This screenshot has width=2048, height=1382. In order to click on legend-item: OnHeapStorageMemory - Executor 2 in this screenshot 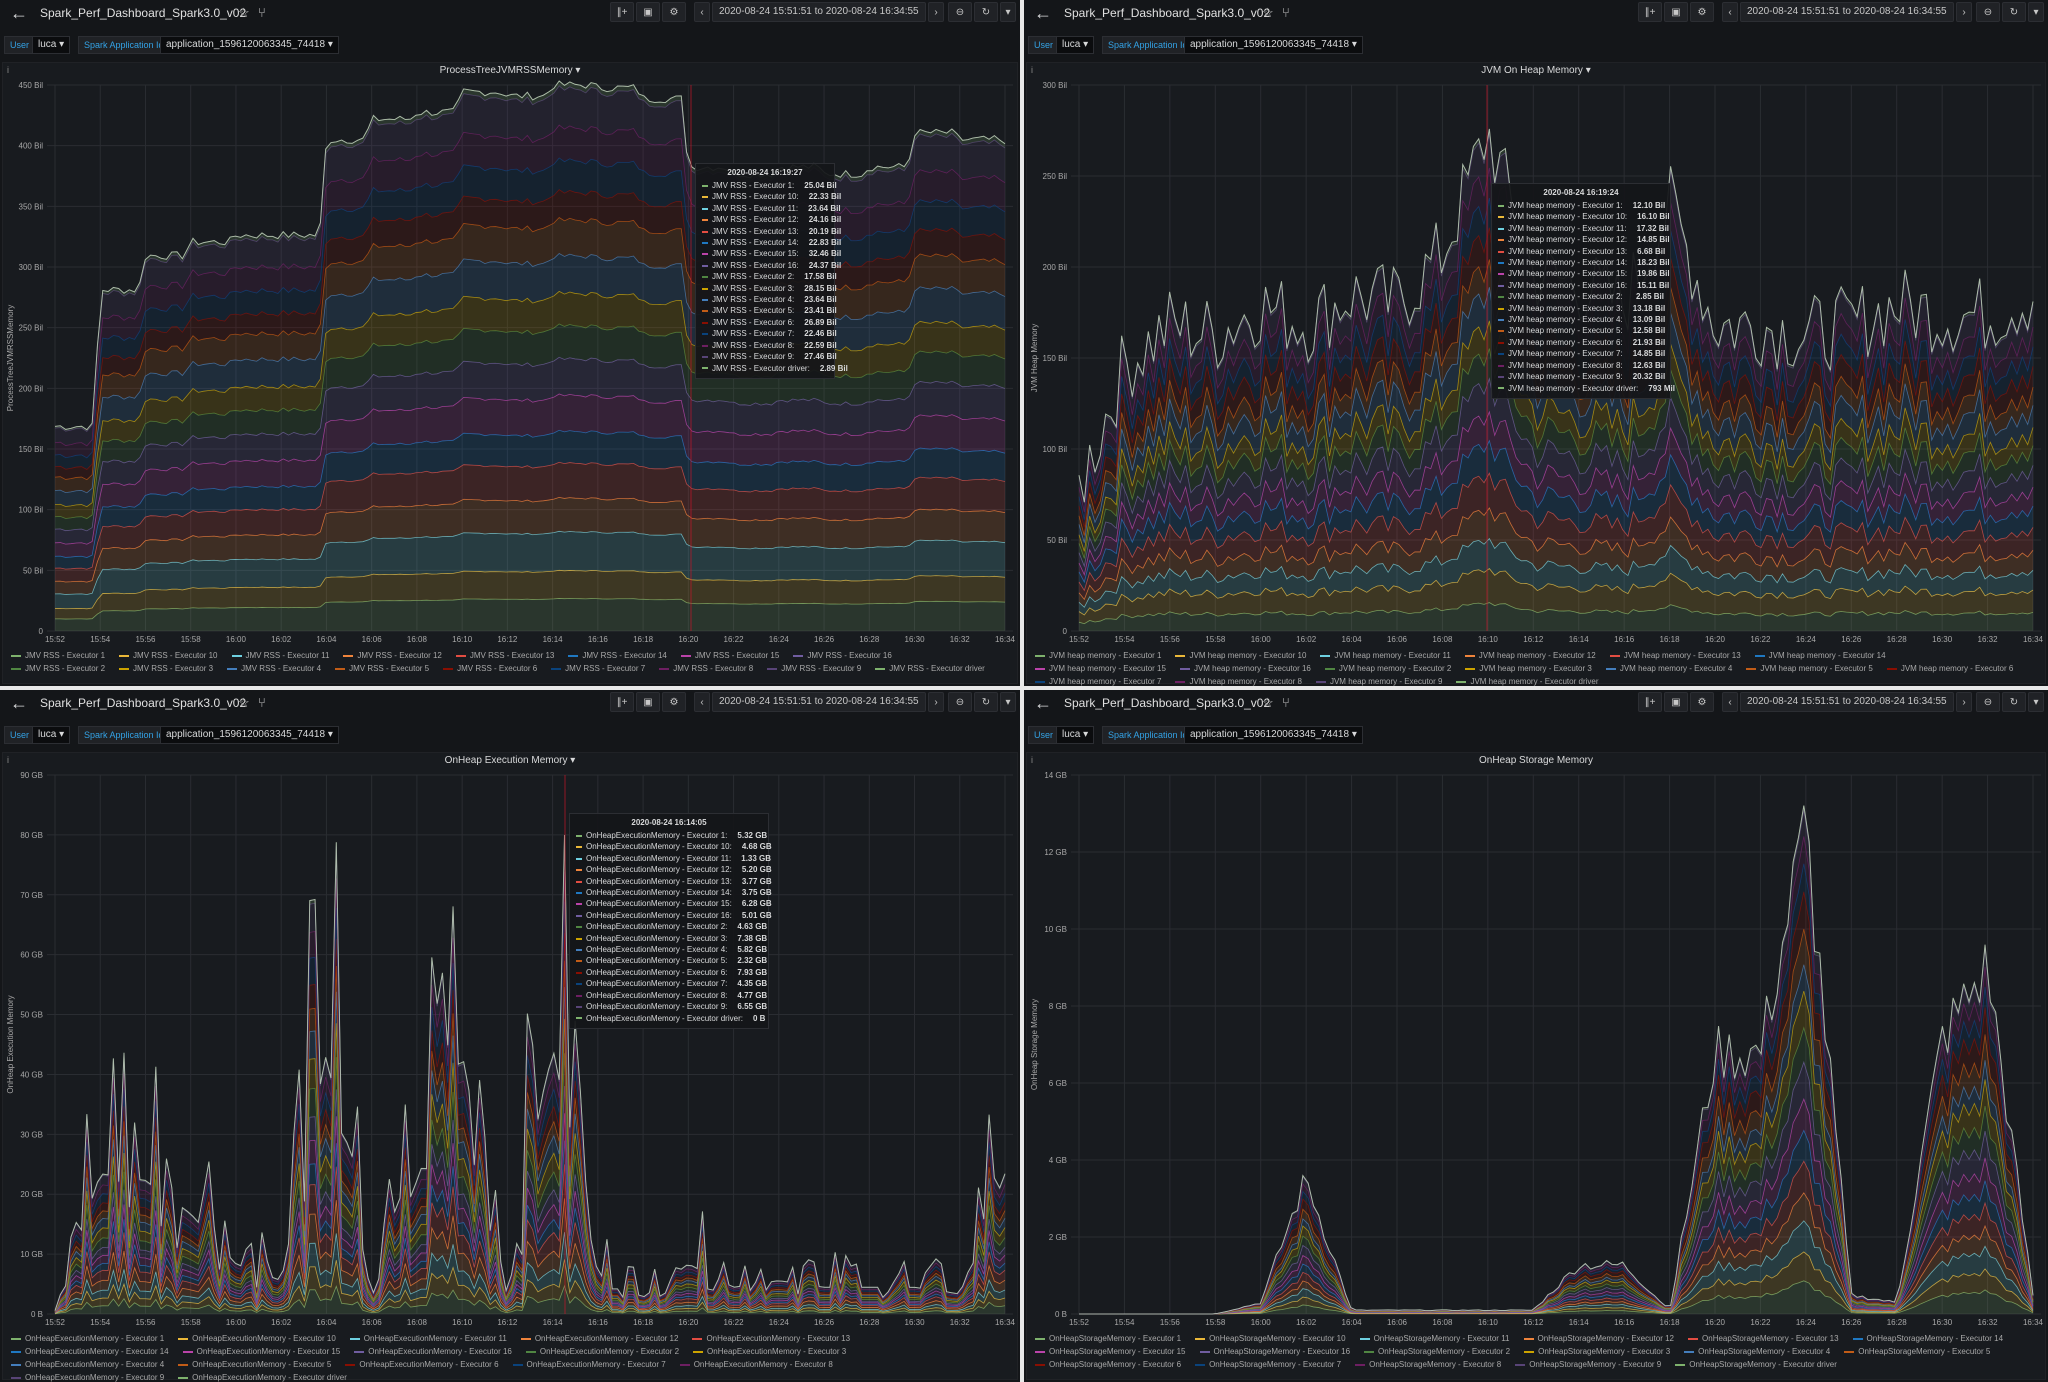, I will do `click(1437, 1351)`.